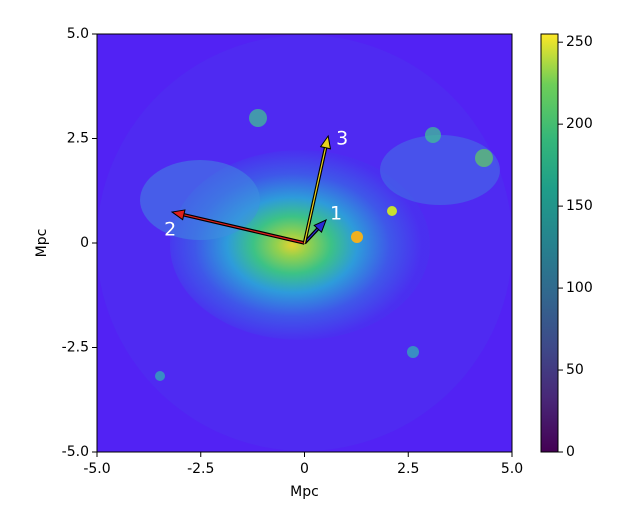 The width and height of the screenshot is (634, 517). Describe the element at coordinates (575, 370) in the screenshot. I see `colorbar-tick-label: 50` at that location.